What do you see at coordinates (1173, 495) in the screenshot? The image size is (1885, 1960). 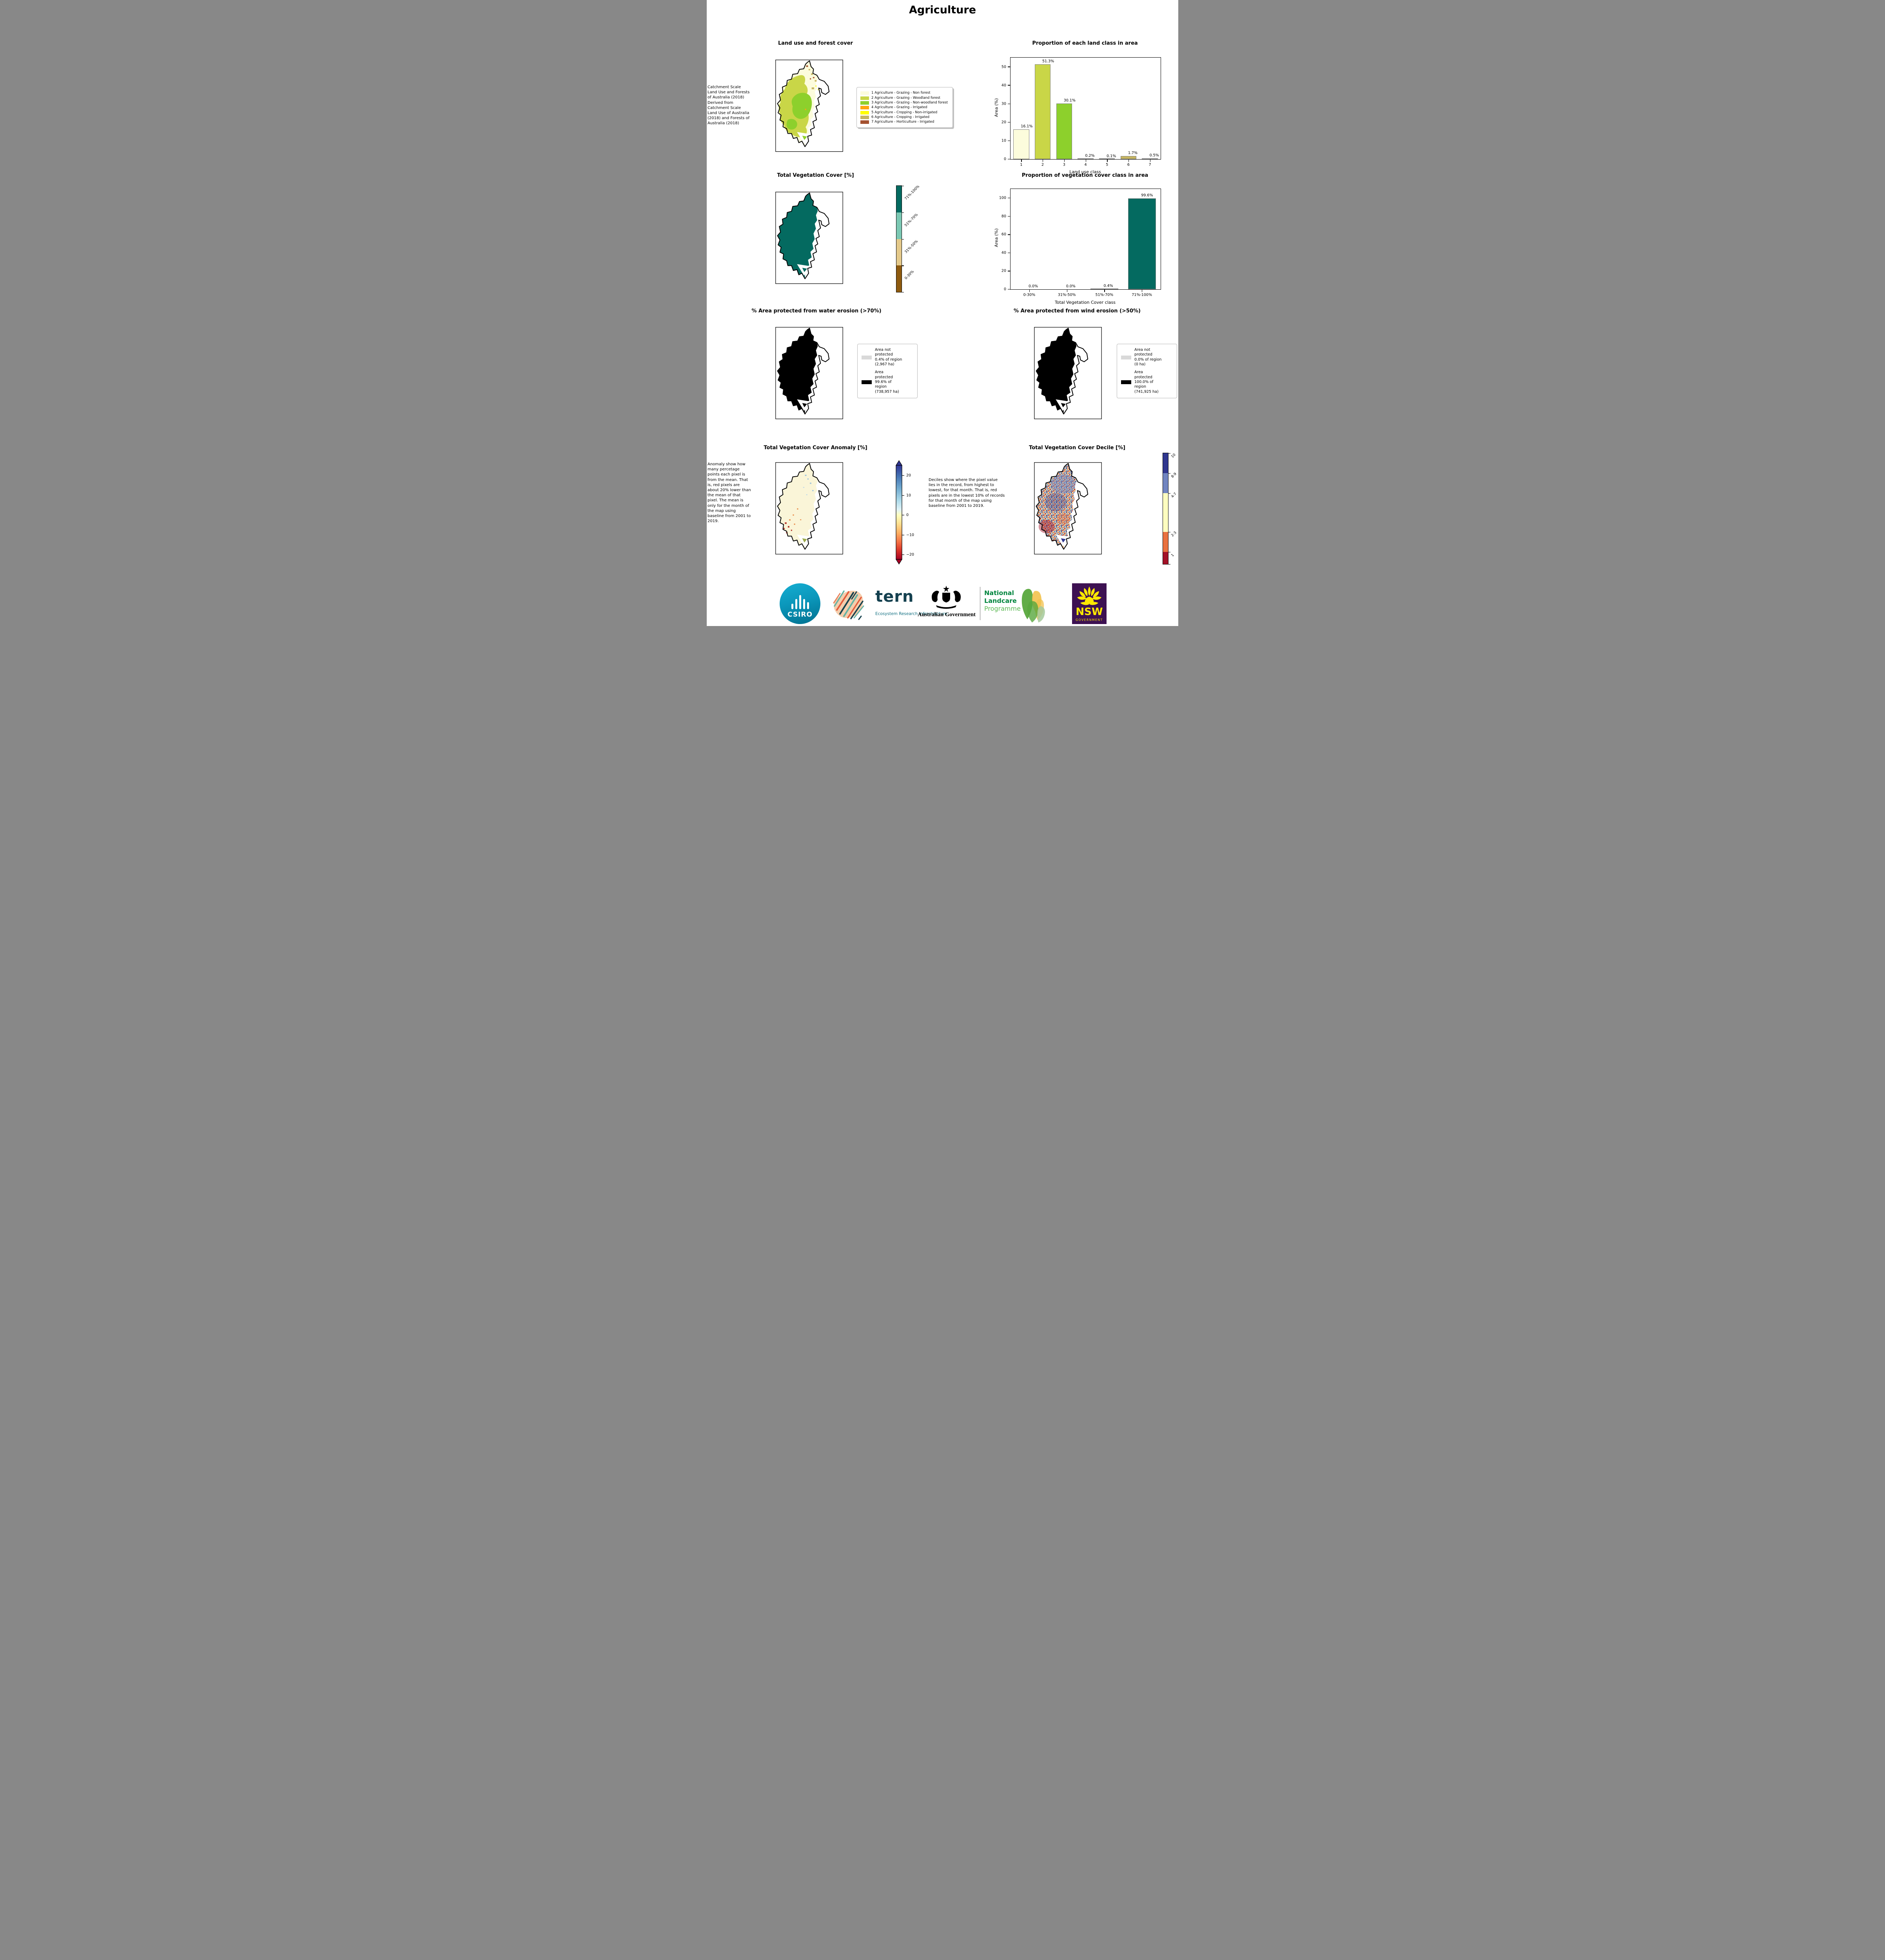 I see `colorbar-label: 4-7` at bounding box center [1173, 495].